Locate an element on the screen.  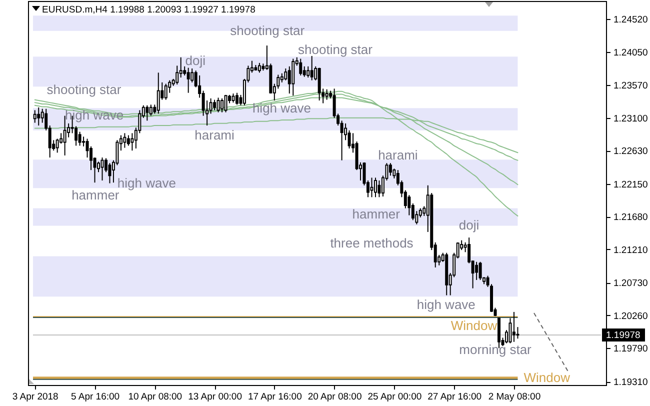
x-tick-label: 25 Apr 00:00 is located at coordinates (395, 397).